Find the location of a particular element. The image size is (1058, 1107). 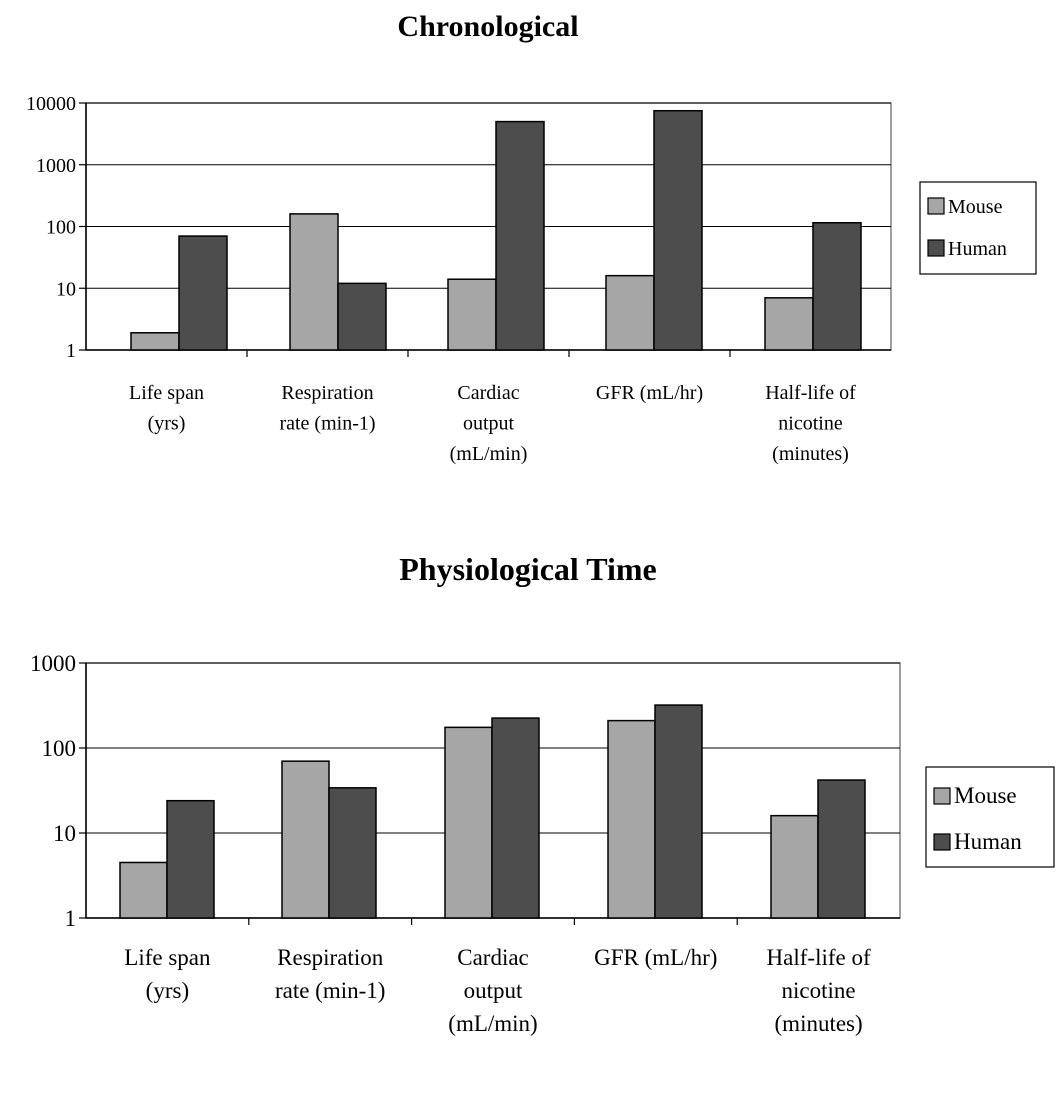

legend-box is located at coordinates (978, 228).